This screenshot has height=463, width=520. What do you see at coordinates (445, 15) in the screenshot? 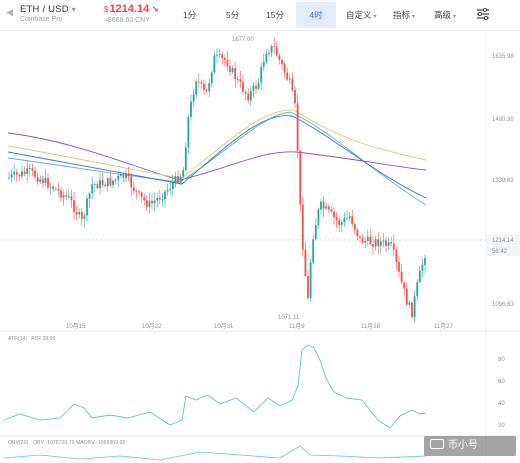
I see `advanced-menu: 高级 ▾` at bounding box center [445, 15].